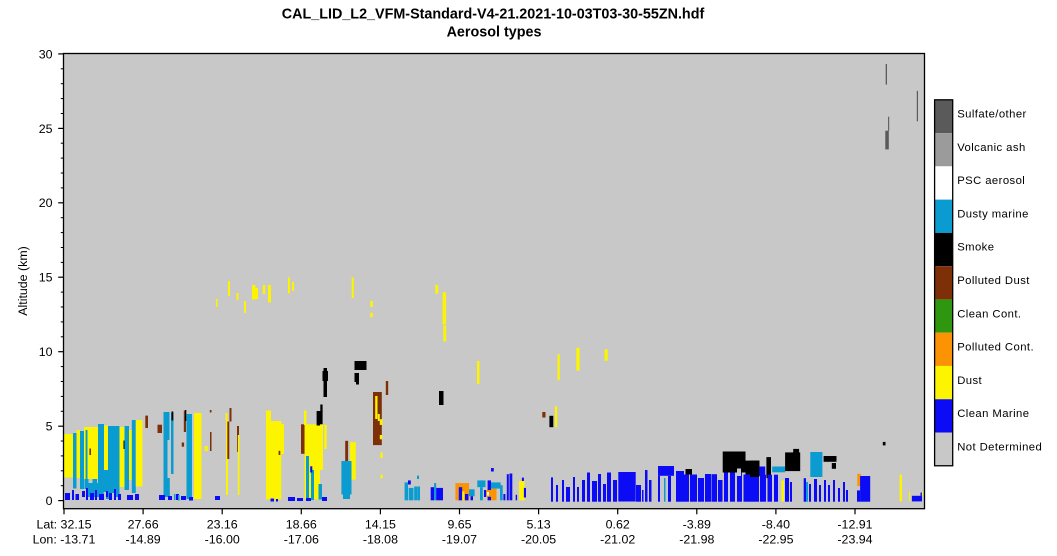 The width and height of the screenshot is (1057, 556). Describe the element at coordinates (775, 540) in the screenshot. I see `svg-text: -22.95` at that location.